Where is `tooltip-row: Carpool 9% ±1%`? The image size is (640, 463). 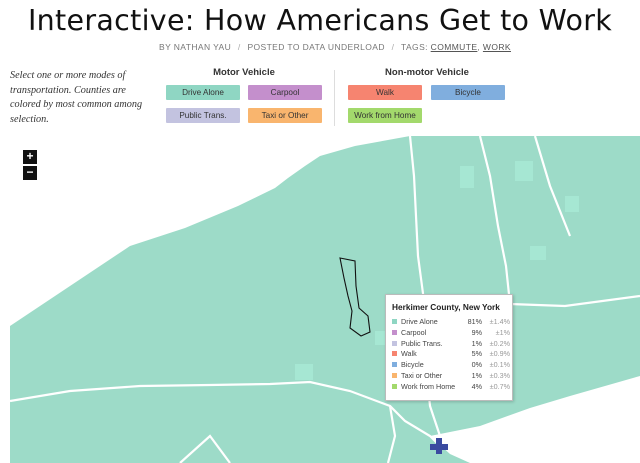
tooltip-row: Carpool 9% ±1% is located at coordinates (451, 333).